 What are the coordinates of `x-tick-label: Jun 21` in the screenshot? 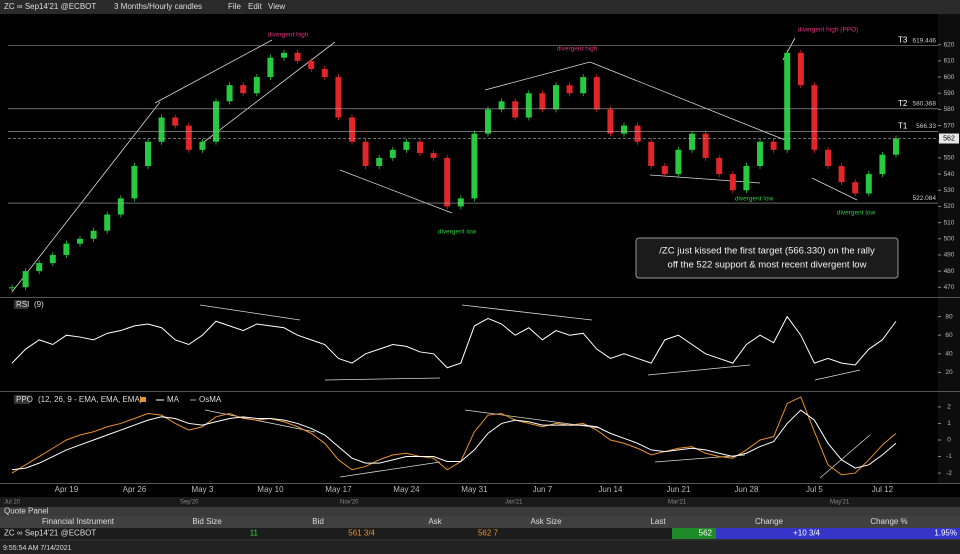 It's located at (678, 489).